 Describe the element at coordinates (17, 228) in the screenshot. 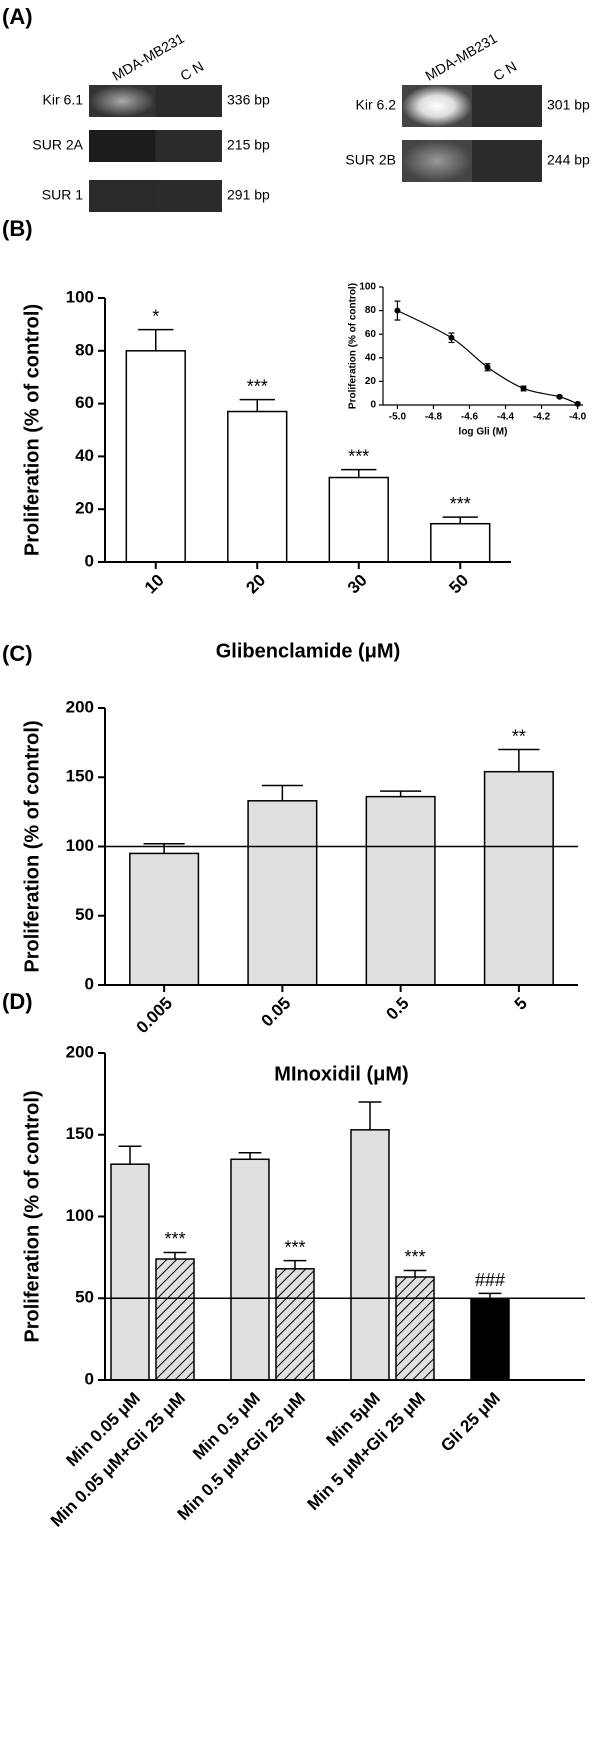

I see `panel-label: (B)` at that location.